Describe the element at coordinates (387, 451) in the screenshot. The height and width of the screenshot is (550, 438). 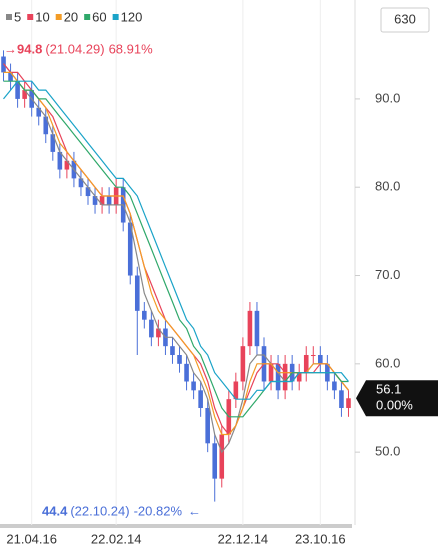
I see `y-tick-label: 50.0` at that location.